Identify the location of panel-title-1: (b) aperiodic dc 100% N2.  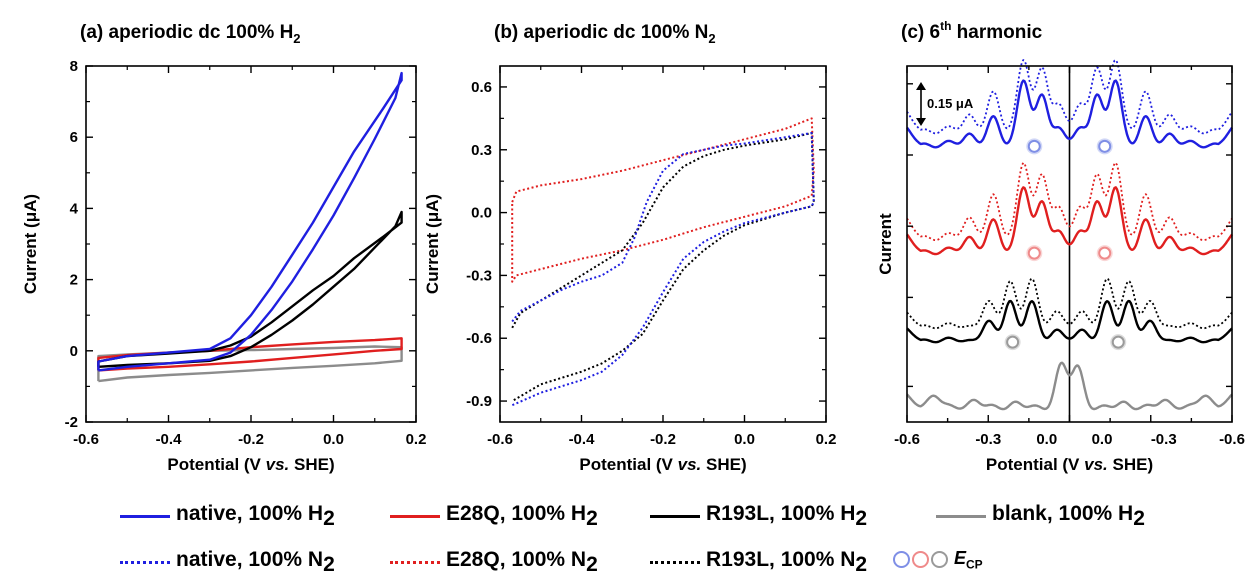
(605, 34).